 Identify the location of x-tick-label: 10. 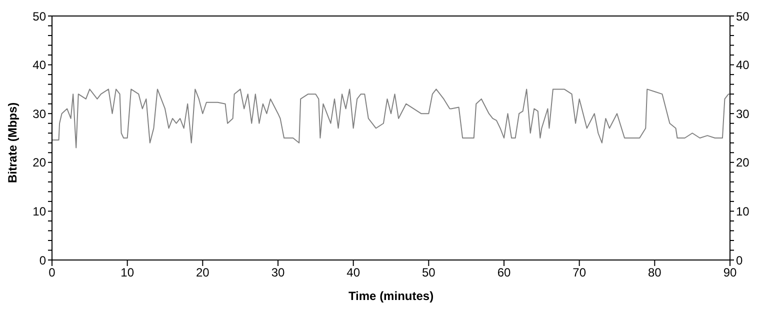
(127, 273).